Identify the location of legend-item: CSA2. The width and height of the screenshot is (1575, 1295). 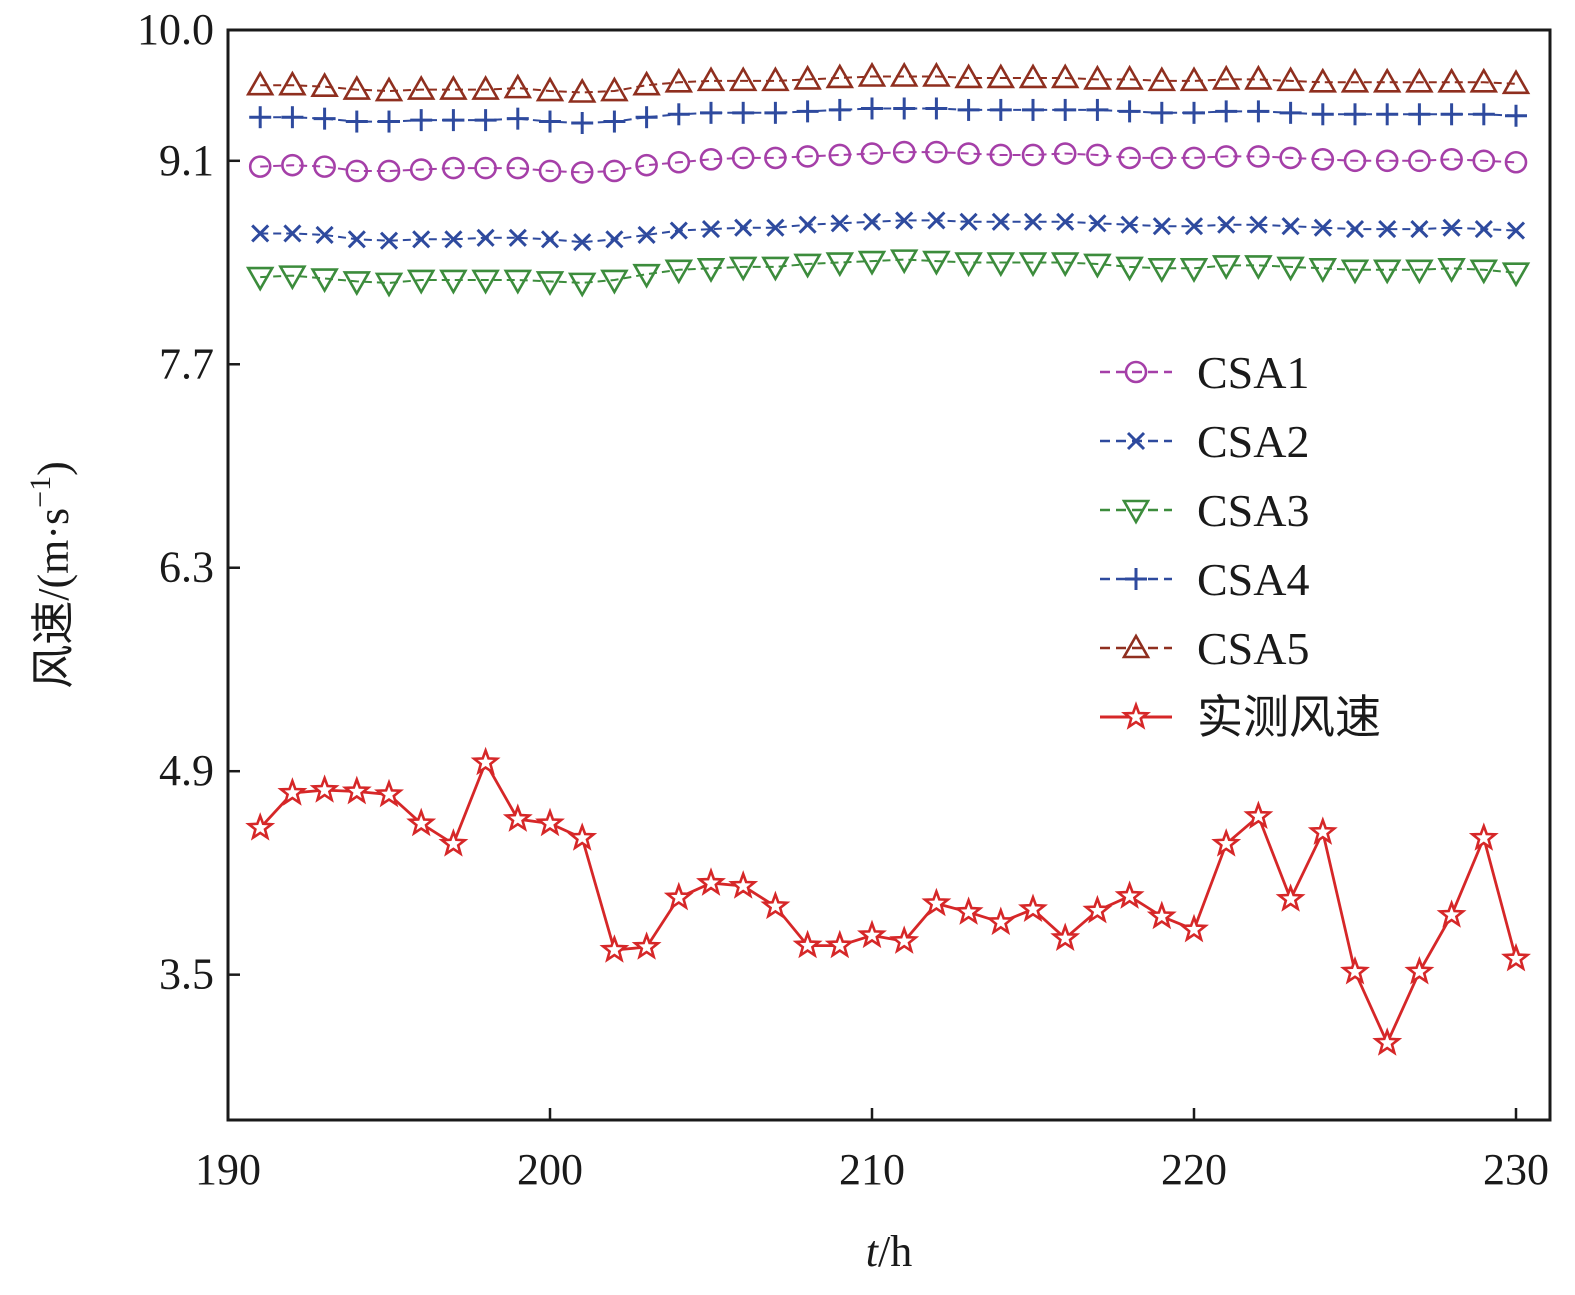
(1204, 441).